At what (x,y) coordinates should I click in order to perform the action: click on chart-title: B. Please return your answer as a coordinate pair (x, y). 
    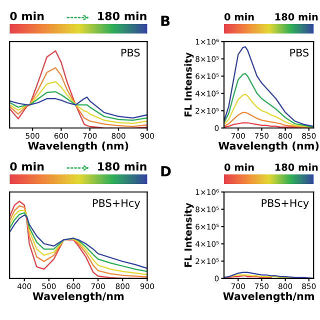
    Looking at the image, I should click on (165, 21).